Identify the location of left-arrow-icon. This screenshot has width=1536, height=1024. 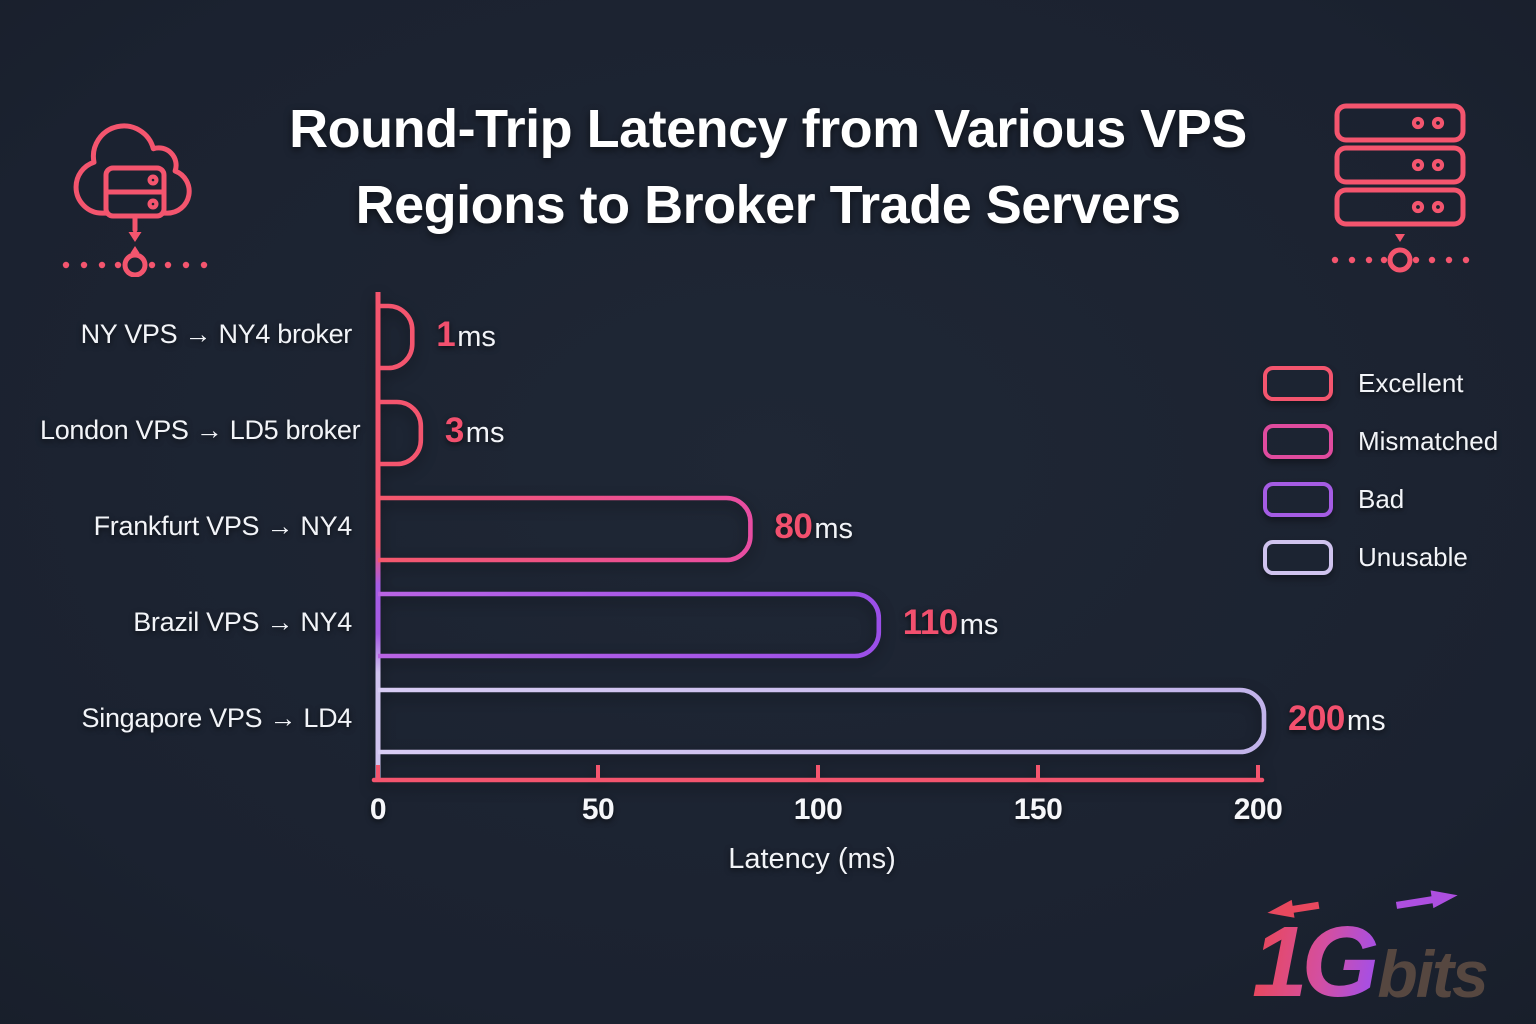
(1293, 908).